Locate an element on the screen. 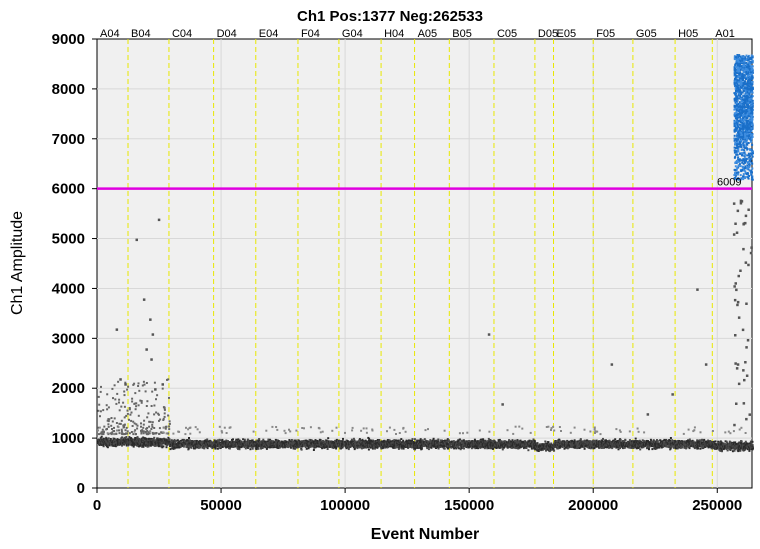 This screenshot has width=760, height=549. negative-droplets is located at coordinates (425, 415).